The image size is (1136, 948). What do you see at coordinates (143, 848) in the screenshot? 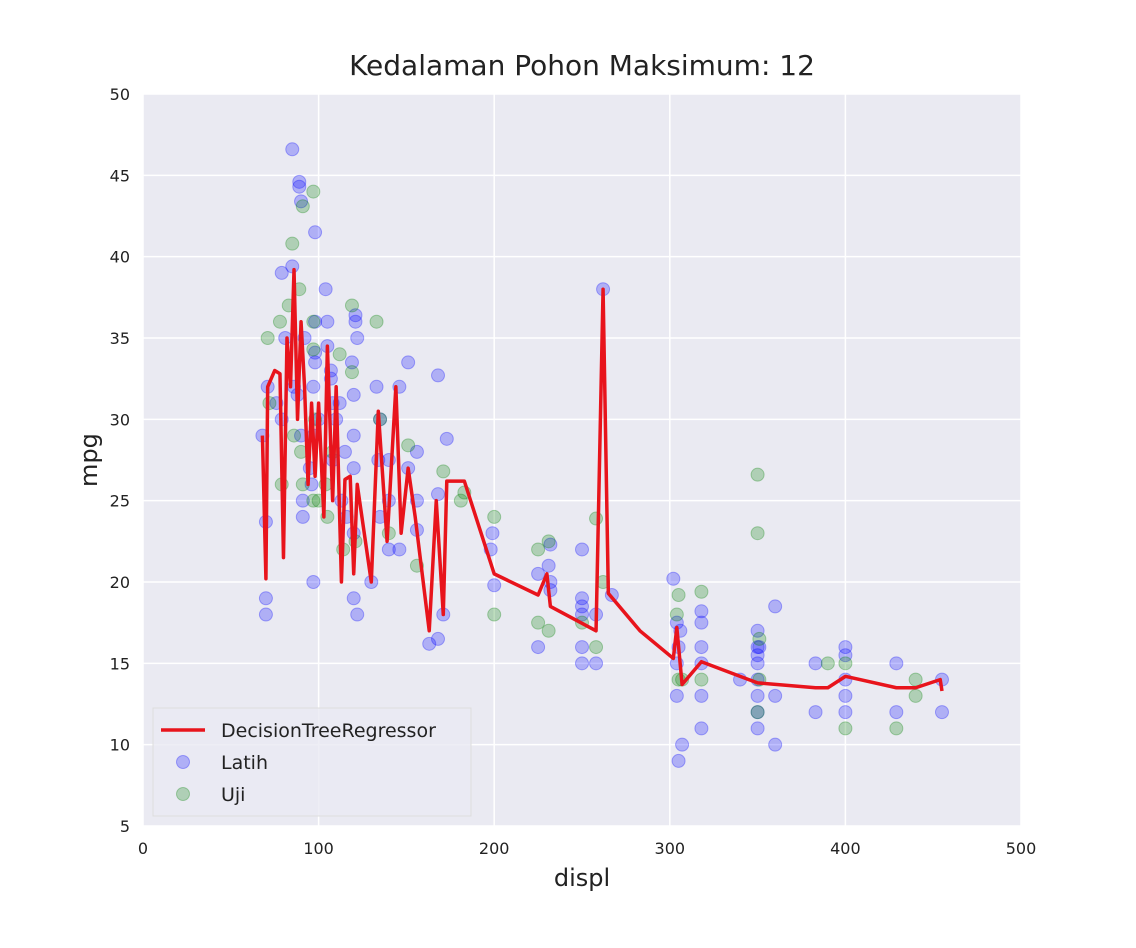
I see `x-tick-label: 0` at bounding box center [143, 848].